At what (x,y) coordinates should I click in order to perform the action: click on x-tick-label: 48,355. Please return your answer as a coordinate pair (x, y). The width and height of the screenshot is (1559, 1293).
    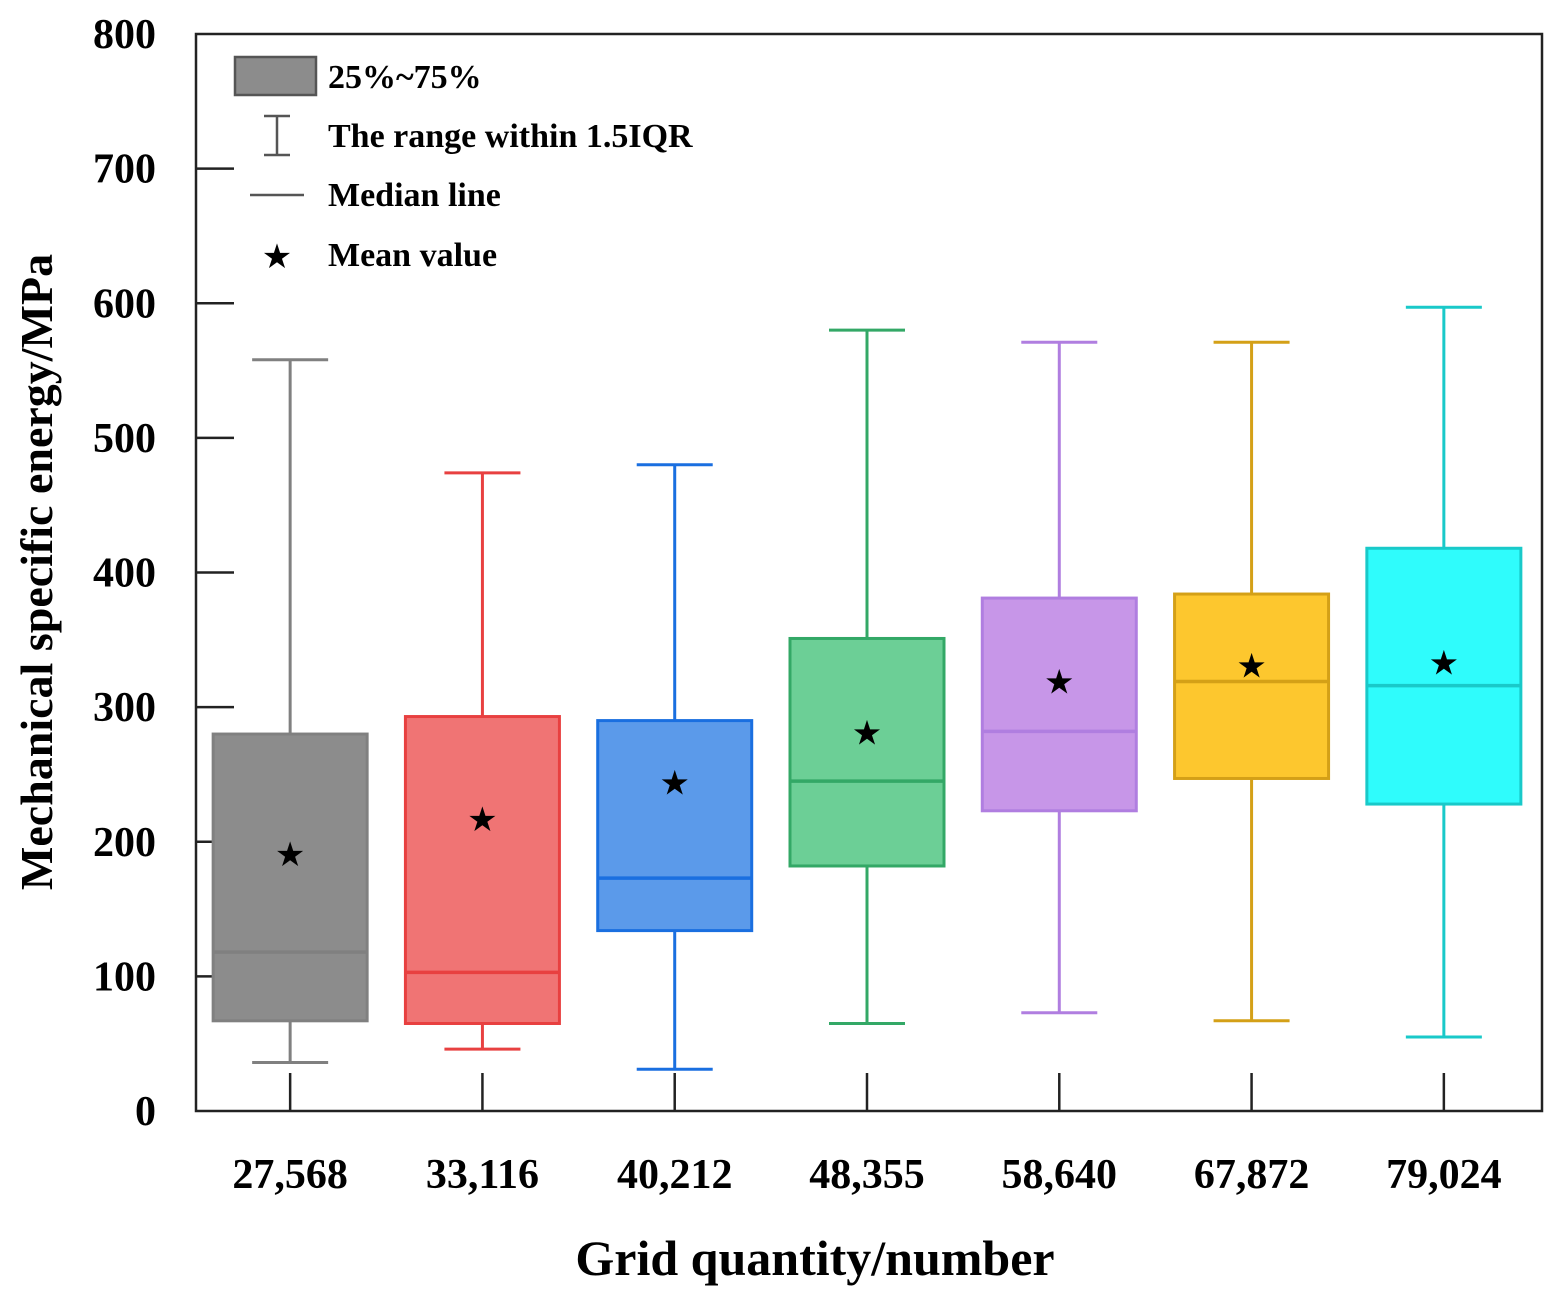
    Looking at the image, I should click on (867, 1175).